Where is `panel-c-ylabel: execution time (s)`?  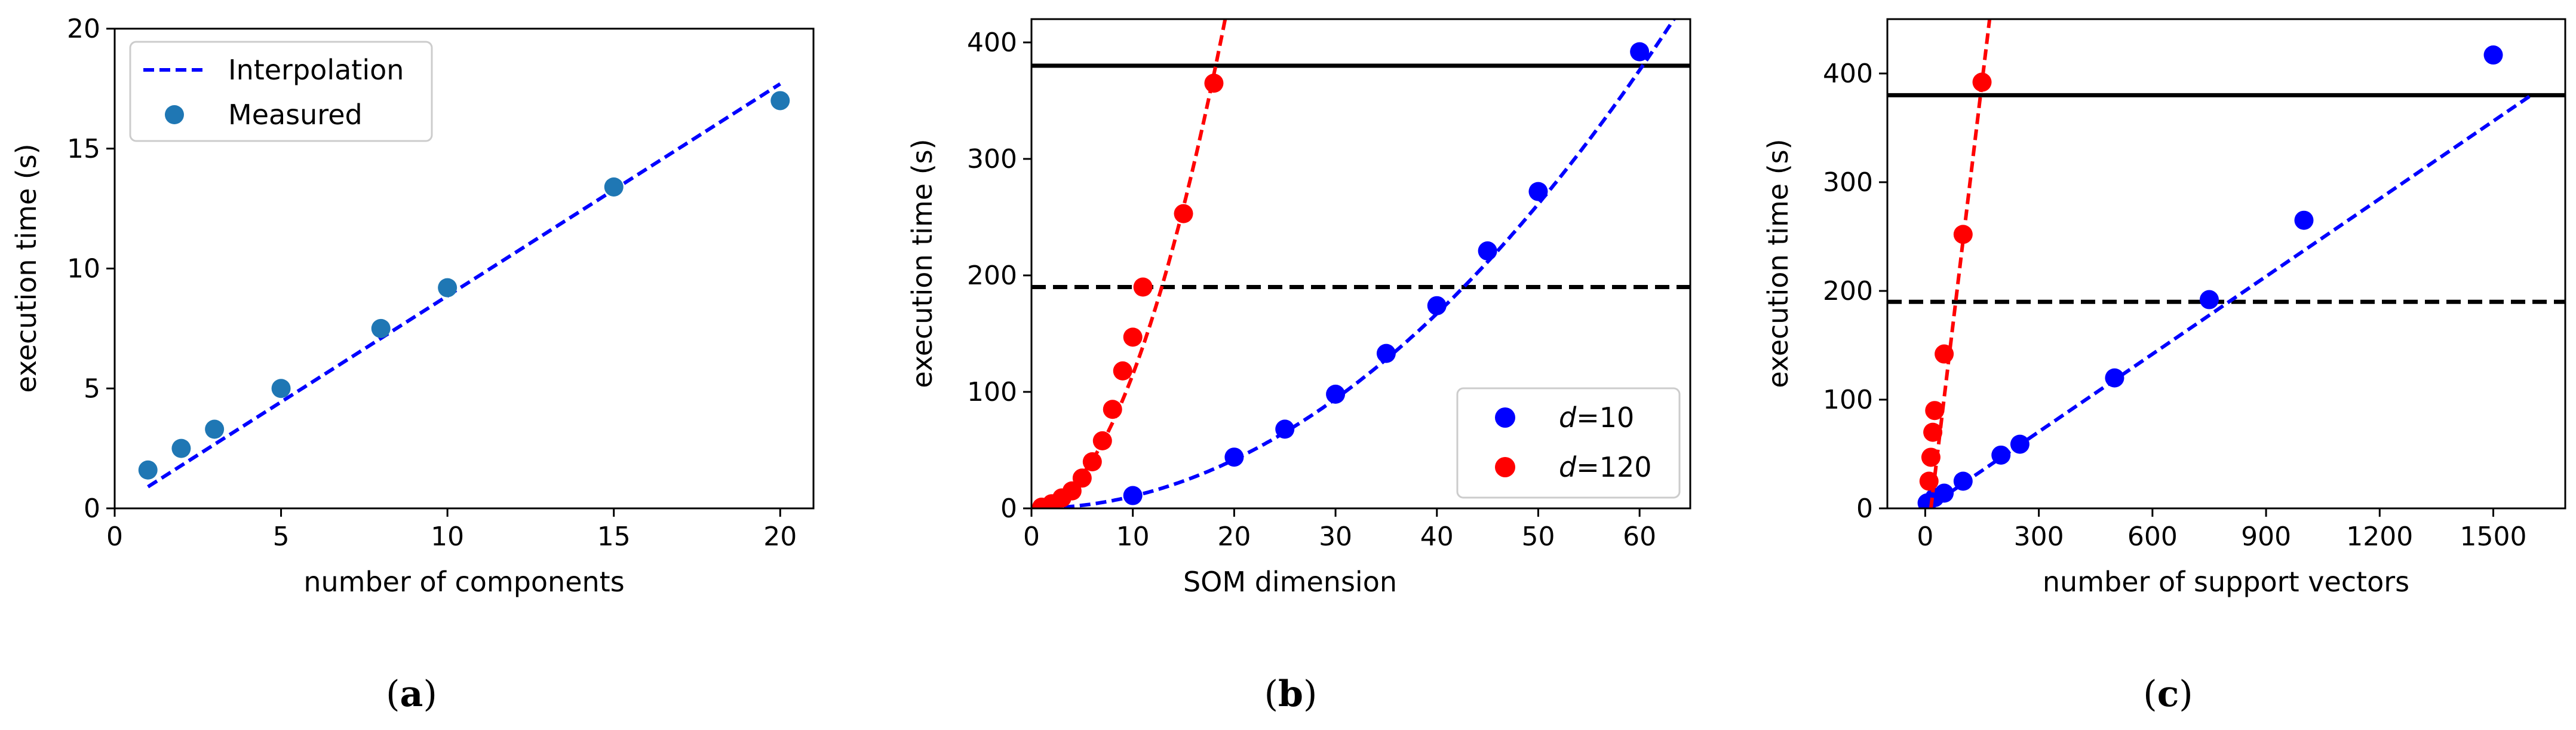
panel-c-ylabel: execution time (s) is located at coordinates (1778, 263).